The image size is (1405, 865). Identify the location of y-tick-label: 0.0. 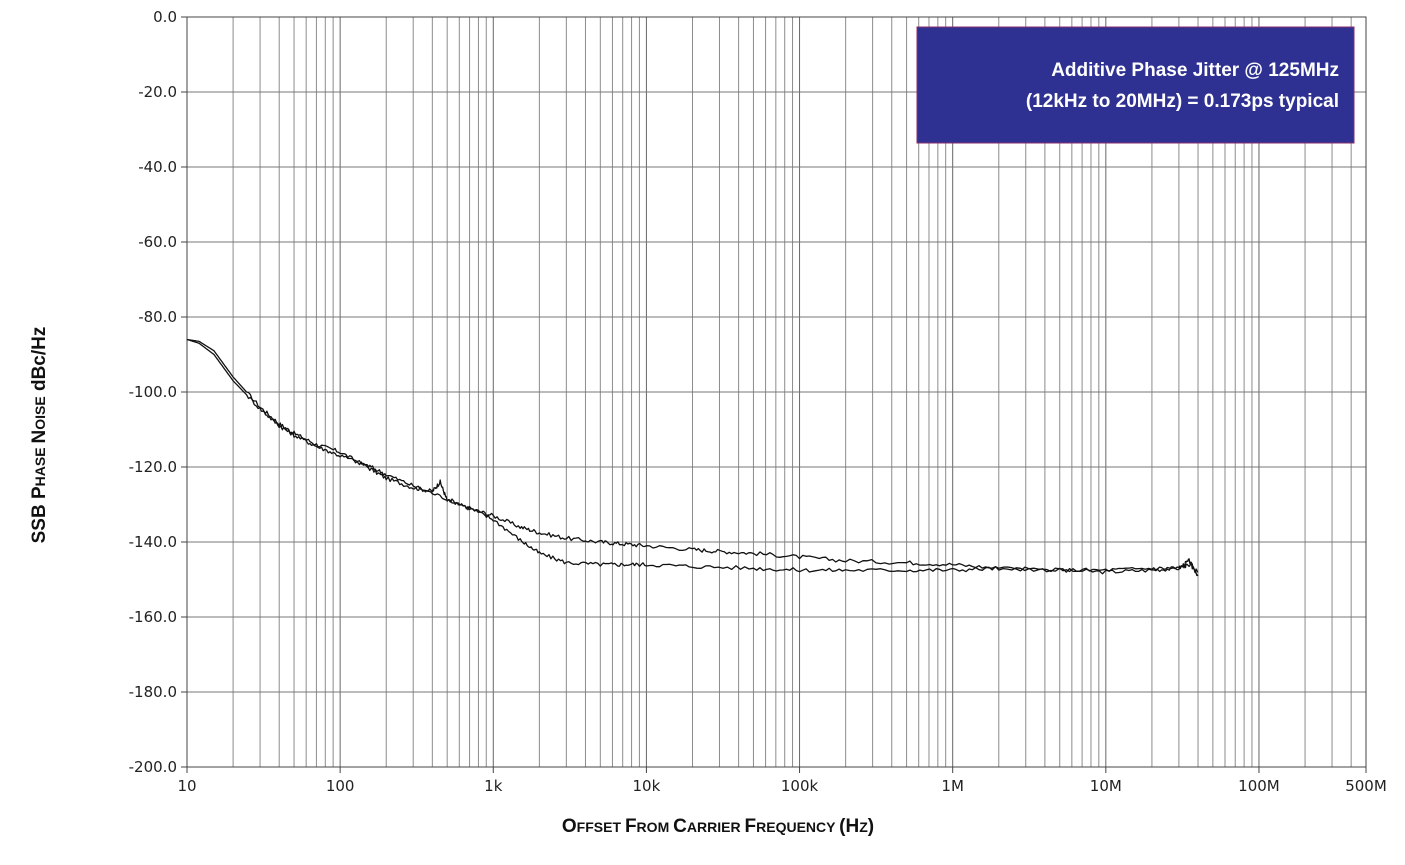
(165, 17).